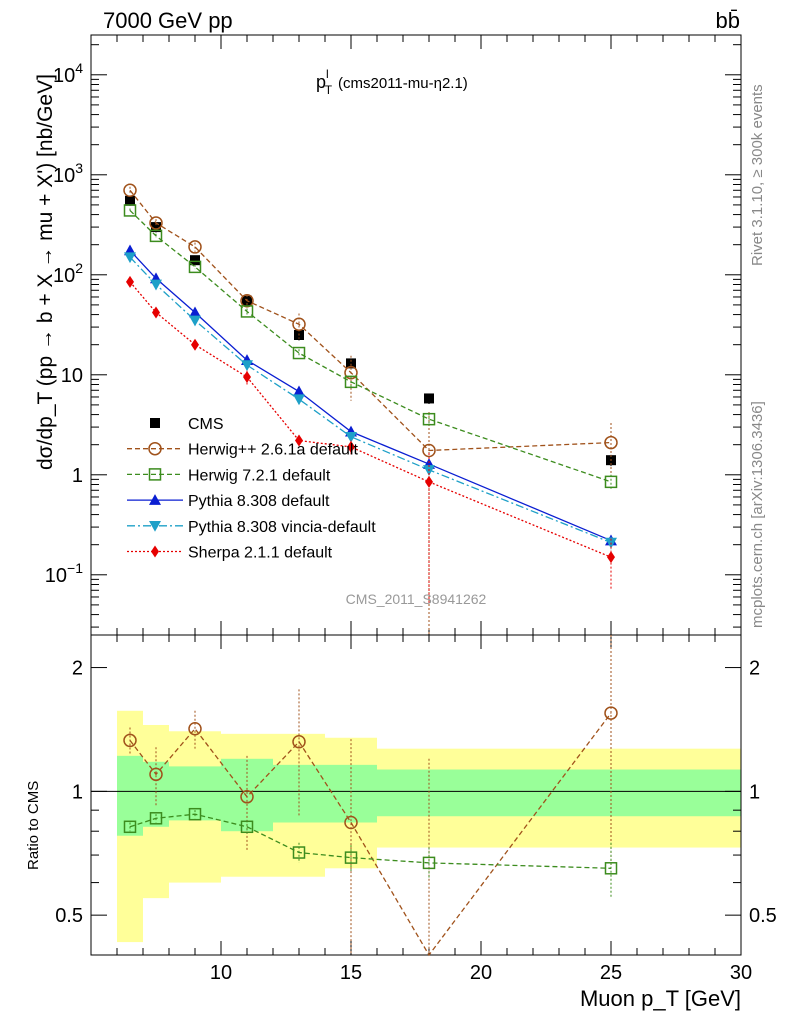 Image resolution: width=786 pixels, height=1024 pixels. What do you see at coordinates (321, 82) in the screenshot?
I see `observable-main: p` at bounding box center [321, 82].